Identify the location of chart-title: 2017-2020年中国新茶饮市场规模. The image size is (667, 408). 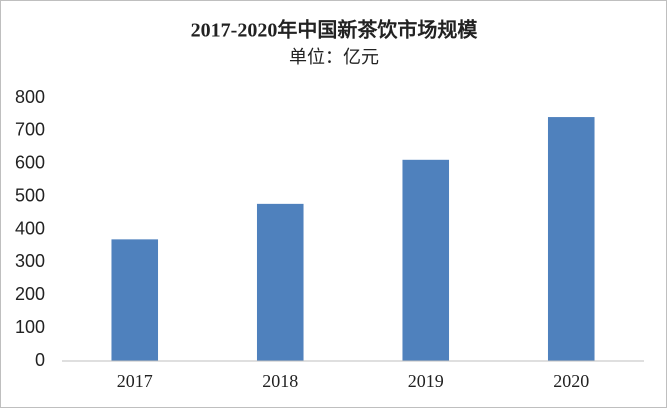
(335, 30).